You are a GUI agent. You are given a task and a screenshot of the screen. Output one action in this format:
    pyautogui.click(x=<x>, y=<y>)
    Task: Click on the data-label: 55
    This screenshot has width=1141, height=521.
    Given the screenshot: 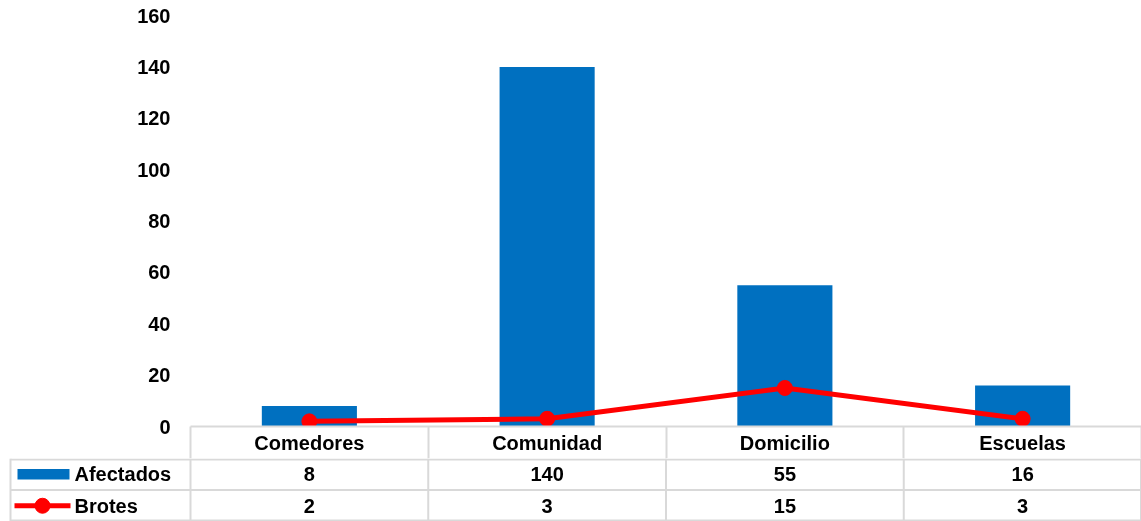 What is the action you would take?
    pyautogui.click(x=784, y=474)
    